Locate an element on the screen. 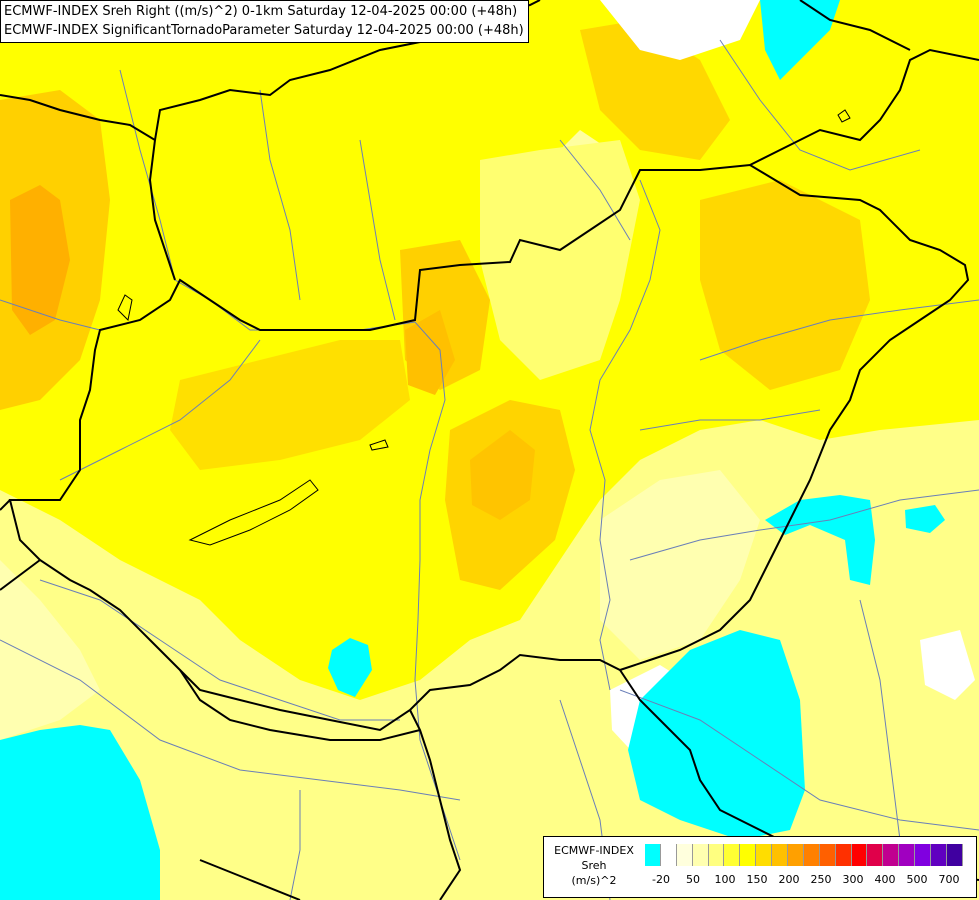 This screenshot has width=979, height=900. legend-tick-label: 500 is located at coordinates (917, 879).